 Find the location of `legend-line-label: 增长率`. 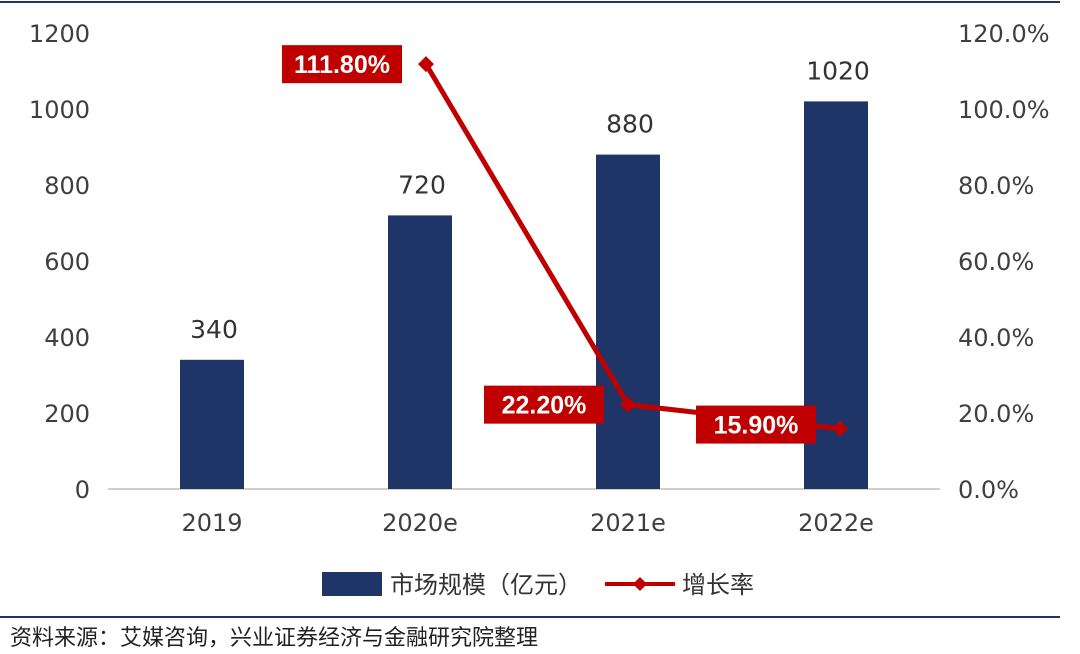

legend-line-label: 增长率 is located at coordinates (718, 585).